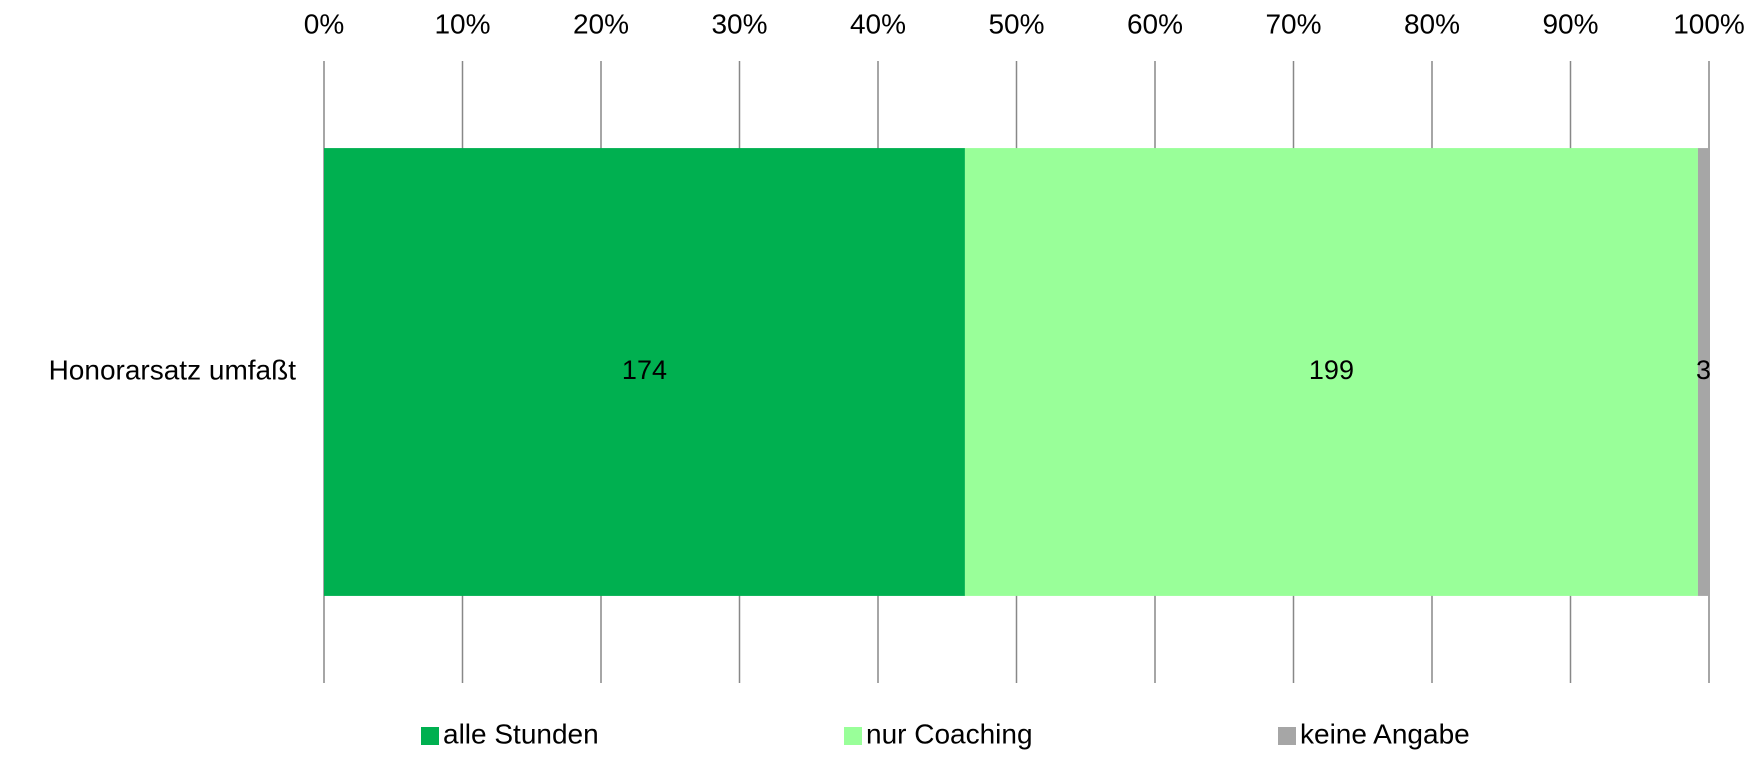 The image size is (1761, 764). What do you see at coordinates (173, 369) in the screenshot?
I see `category-label: Honorarsatz umfaßt` at bounding box center [173, 369].